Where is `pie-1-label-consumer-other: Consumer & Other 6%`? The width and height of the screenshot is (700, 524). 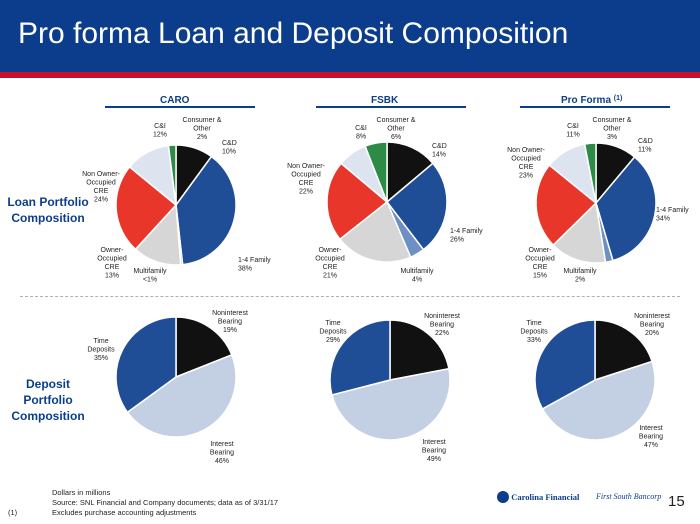 pie-1-label-consumer-other: Consumer & Other 6% is located at coordinates (396, 129).